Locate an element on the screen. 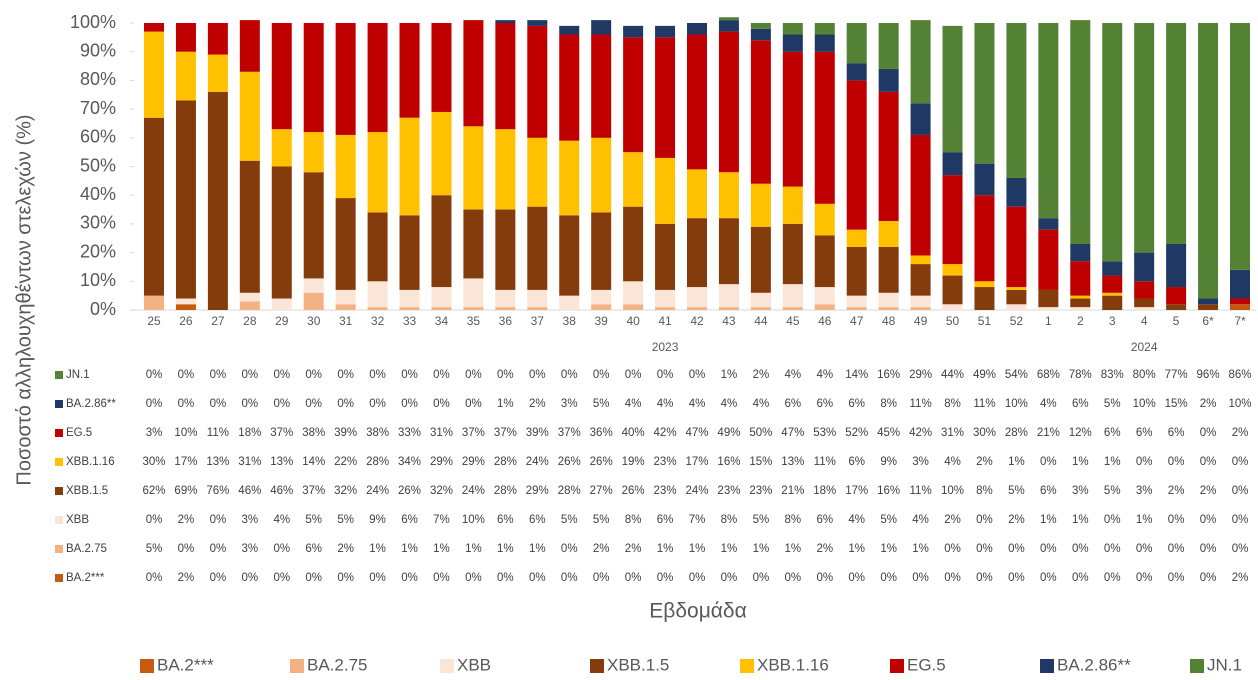 This screenshot has width=1258, height=680. table-cell: 21% is located at coordinates (792, 491).